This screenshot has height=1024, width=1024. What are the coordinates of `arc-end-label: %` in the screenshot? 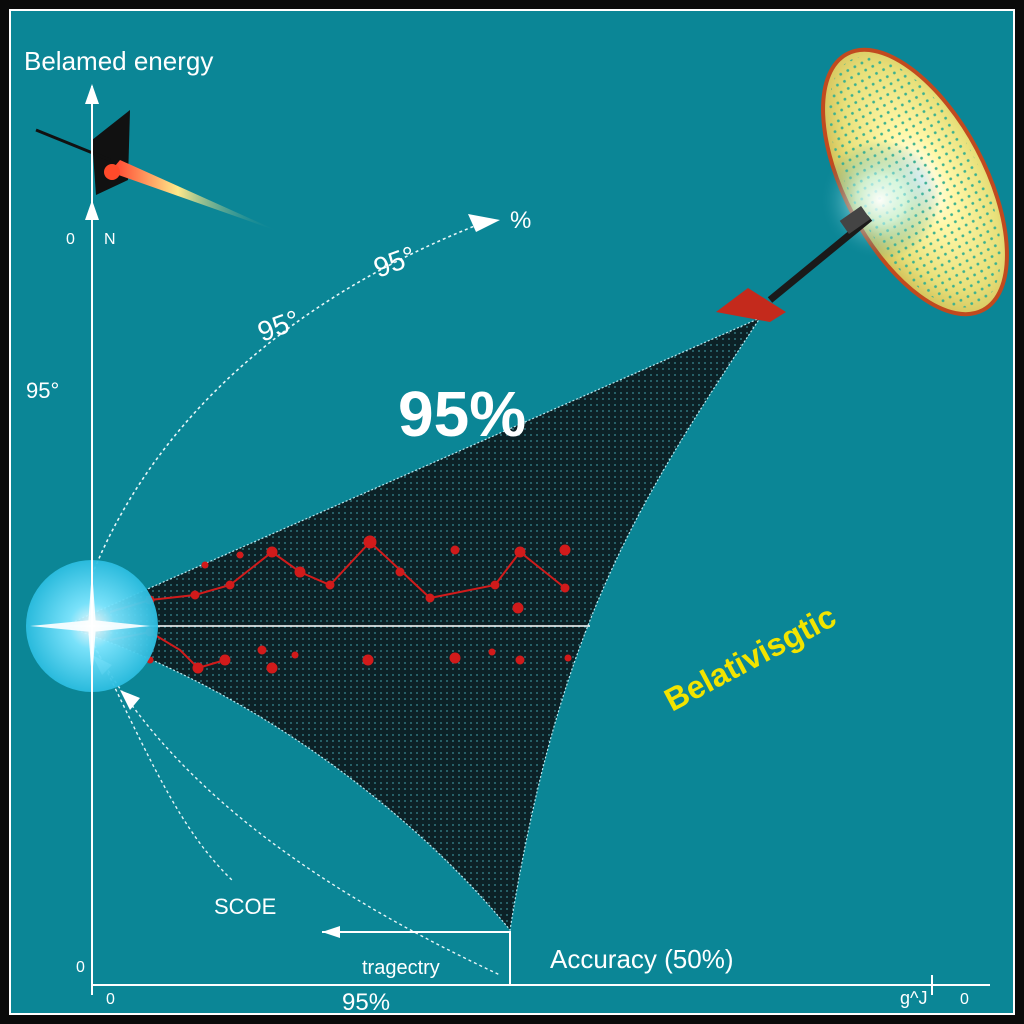 It's located at (520, 220).